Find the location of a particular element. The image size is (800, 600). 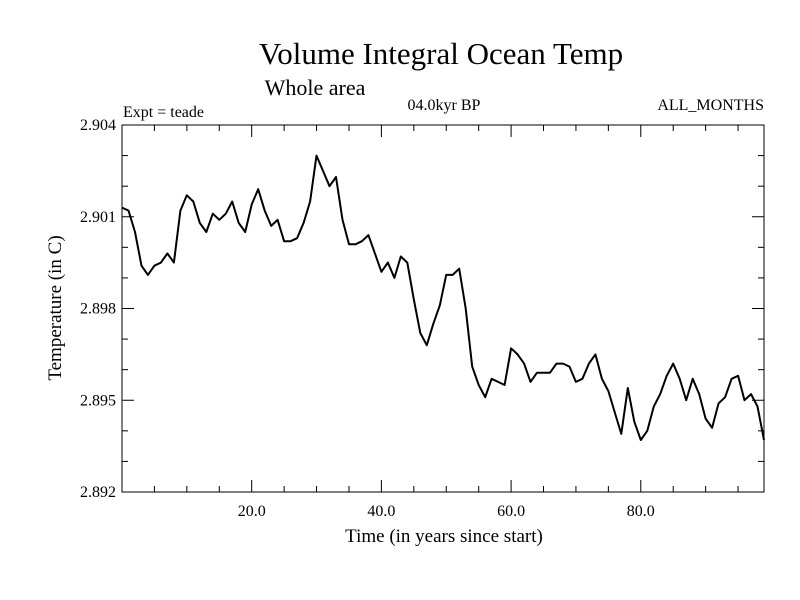

chart-subtitle: Whole area is located at coordinates (315, 87).